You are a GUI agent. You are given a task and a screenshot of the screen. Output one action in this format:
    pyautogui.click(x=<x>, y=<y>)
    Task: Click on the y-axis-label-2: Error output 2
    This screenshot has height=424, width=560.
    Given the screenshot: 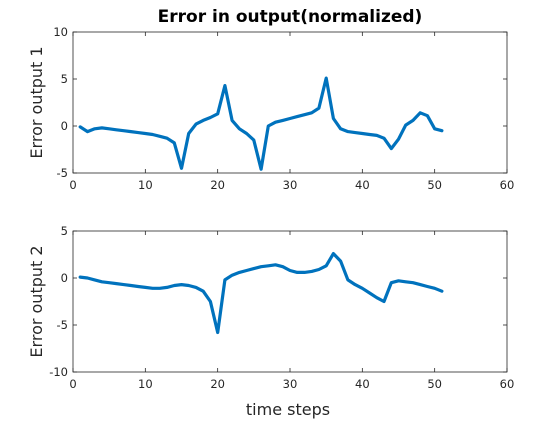 What is the action you would take?
    pyautogui.click(x=36, y=301)
    